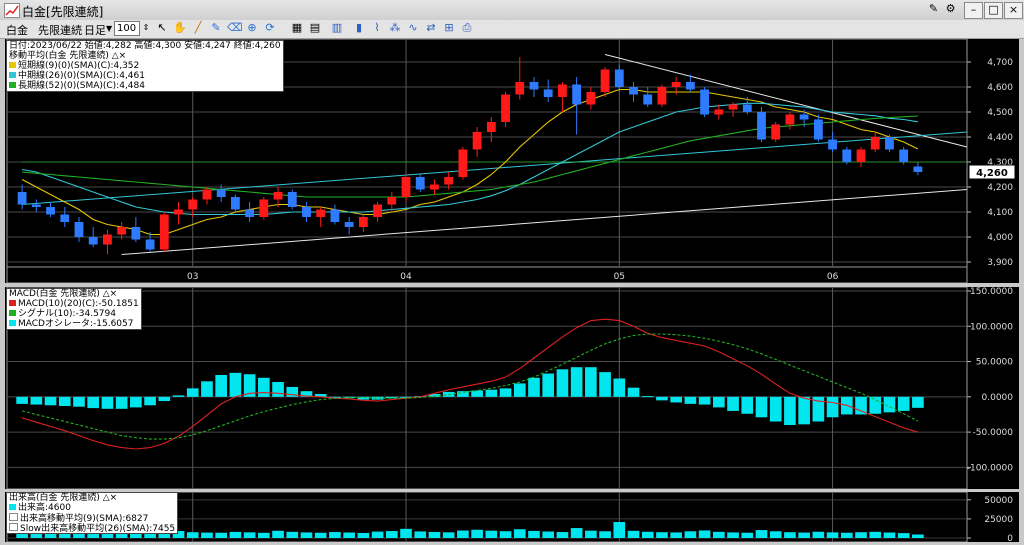 Image resolution: width=1024 pixels, height=545 pixels. What do you see at coordinates (993, 10) in the screenshot?
I see `maximize-button: □` at bounding box center [993, 10].